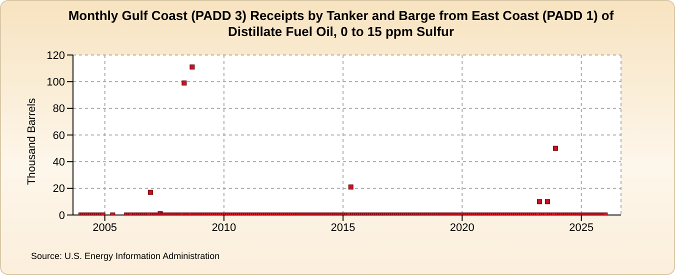 The height and width of the screenshot is (275, 675). What do you see at coordinates (581, 228) in the screenshot?
I see `x-tick-label: 2025` at bounding box center [581, 228].